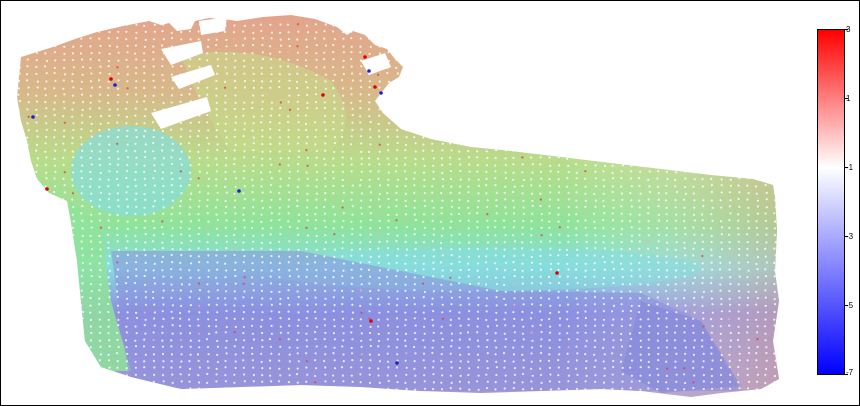 Image resolution: width=860 pixels, height=406 pixels. What do you see at coordinates (835, 201) in the screenshot?
I see `colorbar: 3 1 -1 -3 -5 -7` at bounding box center [835, 201].